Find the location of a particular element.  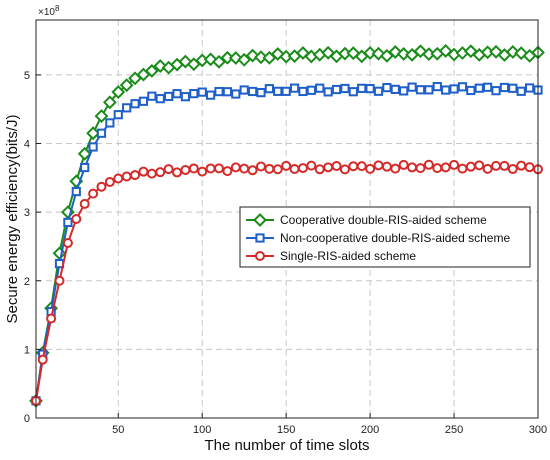

x-axis-label: The number of time slots is located at coordinates (286, 445).